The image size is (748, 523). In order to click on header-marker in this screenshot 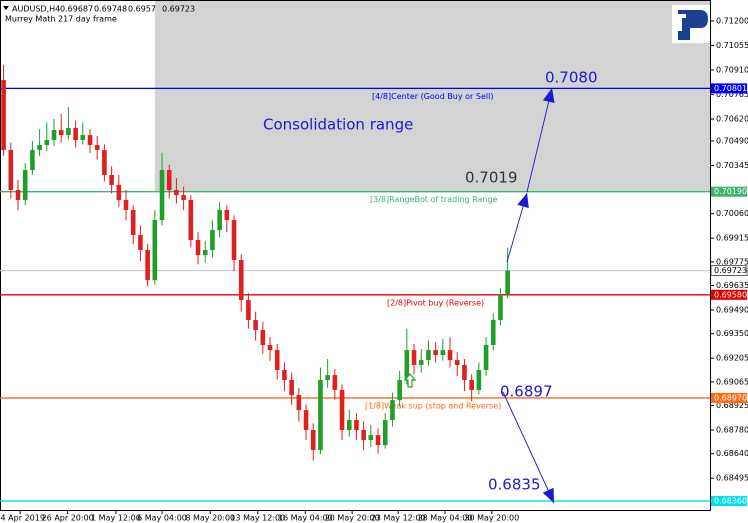, I will do `click(6, 8)`.